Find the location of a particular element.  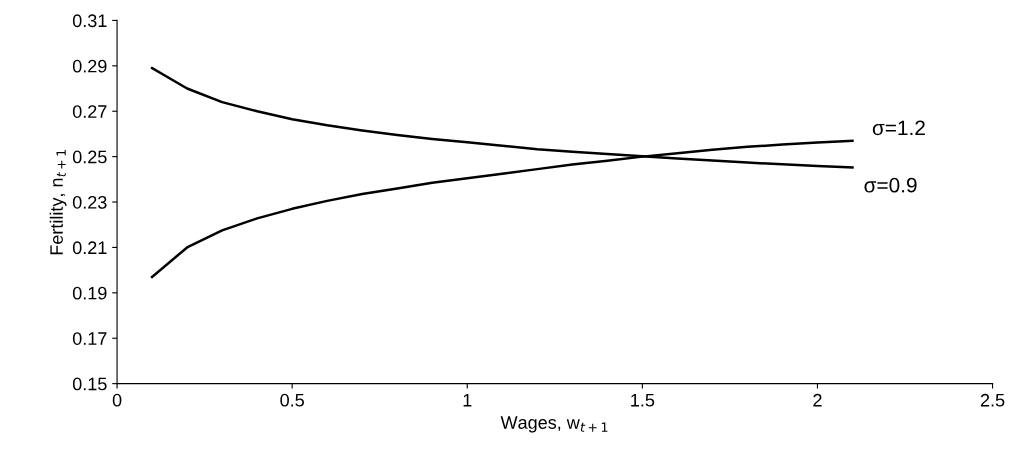

x-axis-title: Wages, w$_{t+1}$ is located at coordinates (554, 424).